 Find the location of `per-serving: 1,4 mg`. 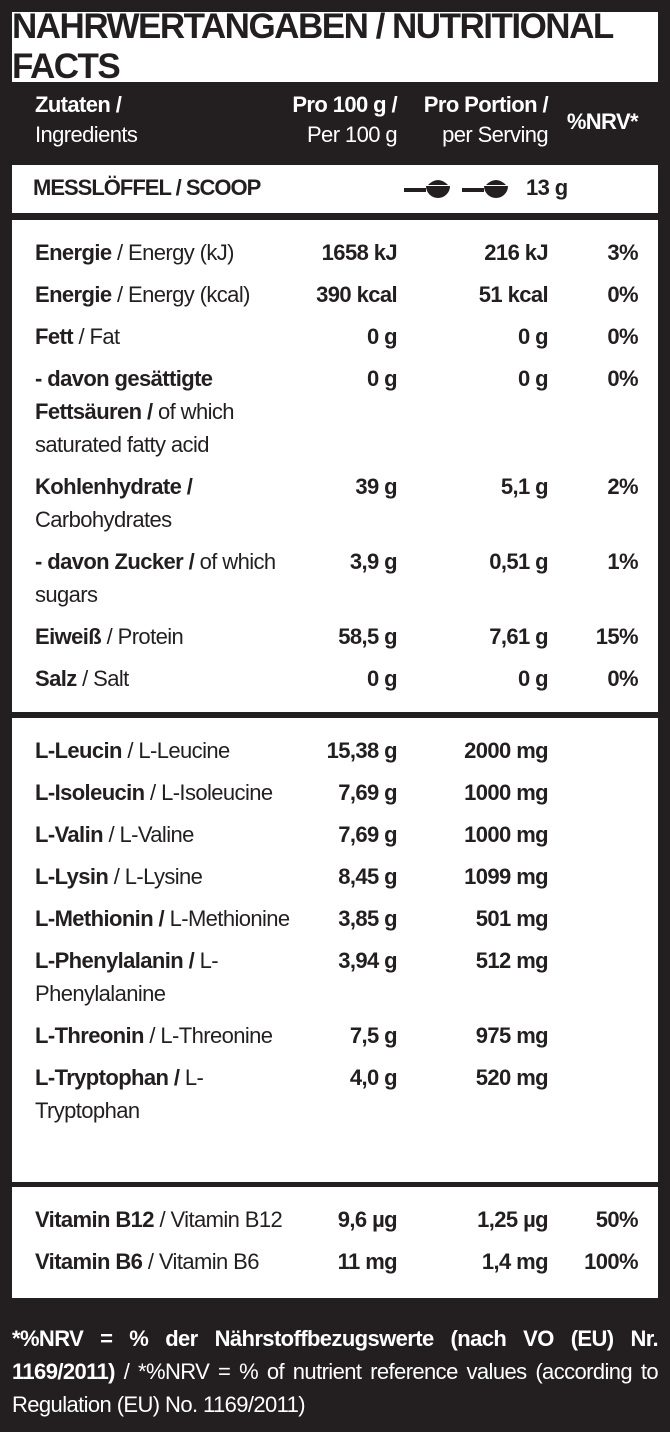

per-serving: 1,4 mg is located at coordinates (515, 1261).